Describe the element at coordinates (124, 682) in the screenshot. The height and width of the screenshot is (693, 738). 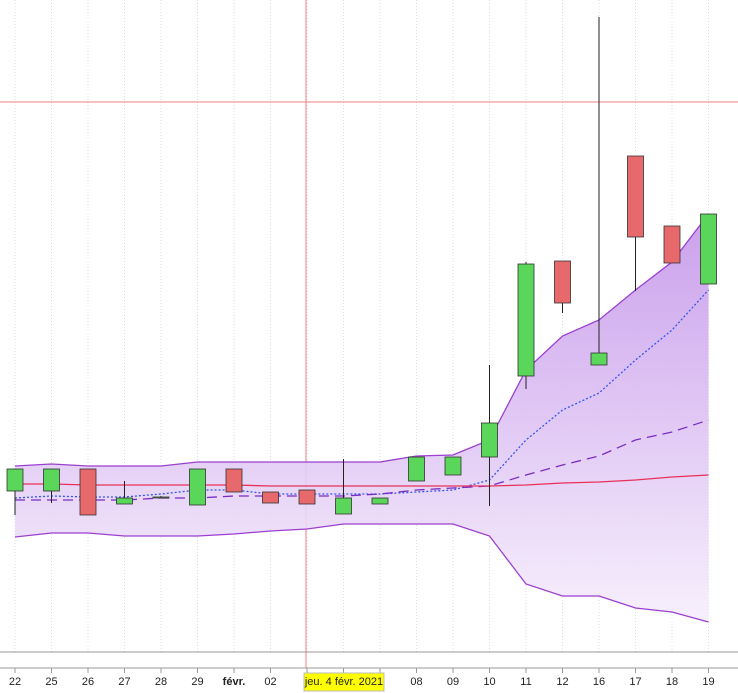
I see `x-tick-label: 27` at that location.